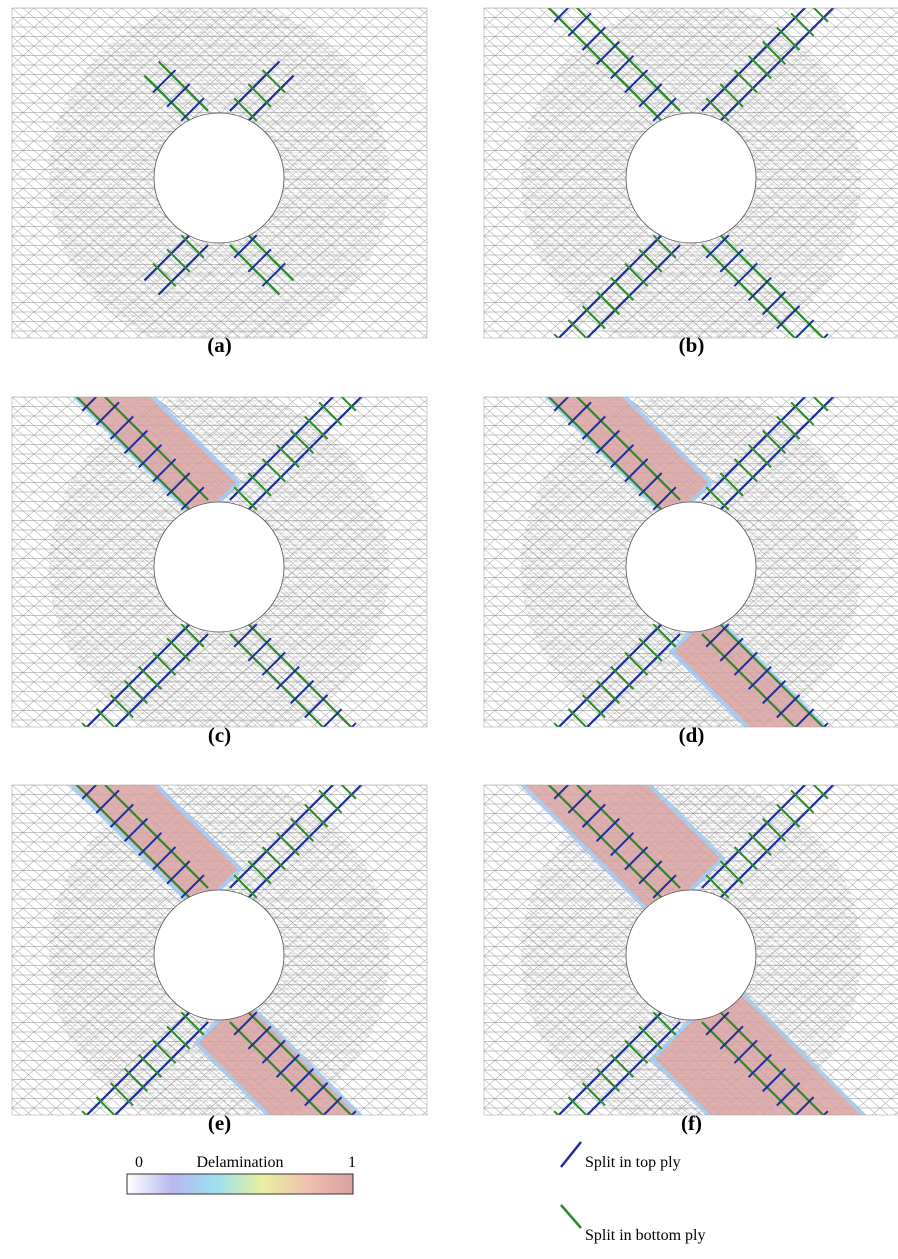 The height and width of the screenshot is (1259, 898). Describe the element at coordinates (692, 735) in the screenshot. I see `panel-label: (d)` at that location.